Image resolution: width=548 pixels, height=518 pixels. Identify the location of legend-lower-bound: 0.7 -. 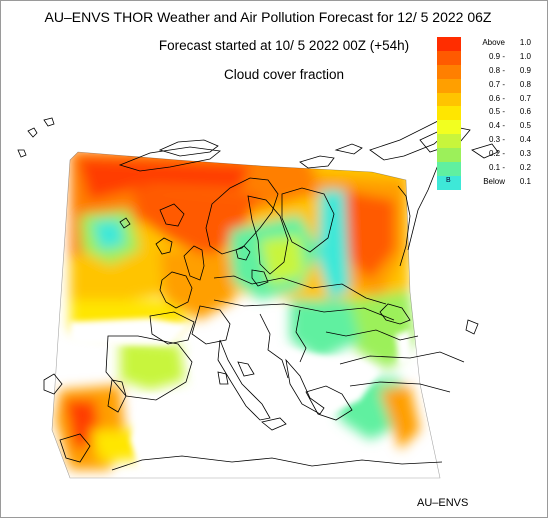
(496, 84).